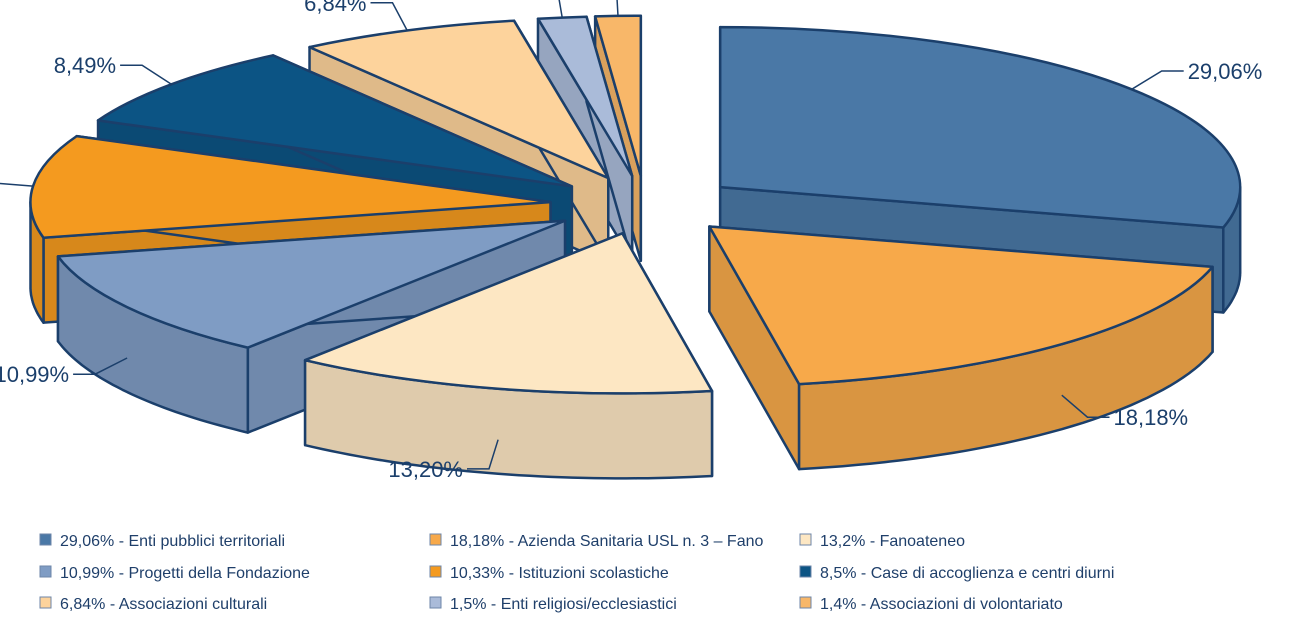  I want to click on data-label: 10,99%, so click(34, 374).